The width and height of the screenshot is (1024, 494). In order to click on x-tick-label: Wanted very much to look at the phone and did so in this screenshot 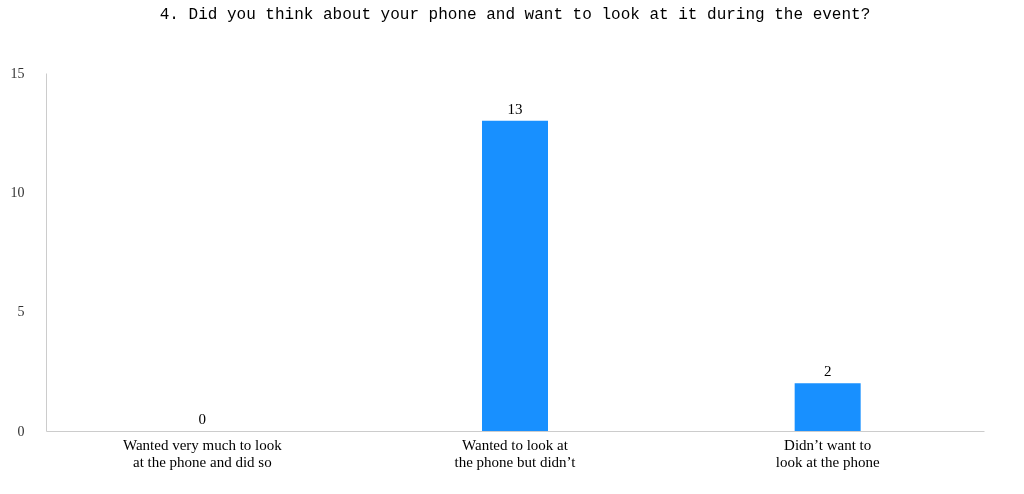, I will do `click(202, 453)`.